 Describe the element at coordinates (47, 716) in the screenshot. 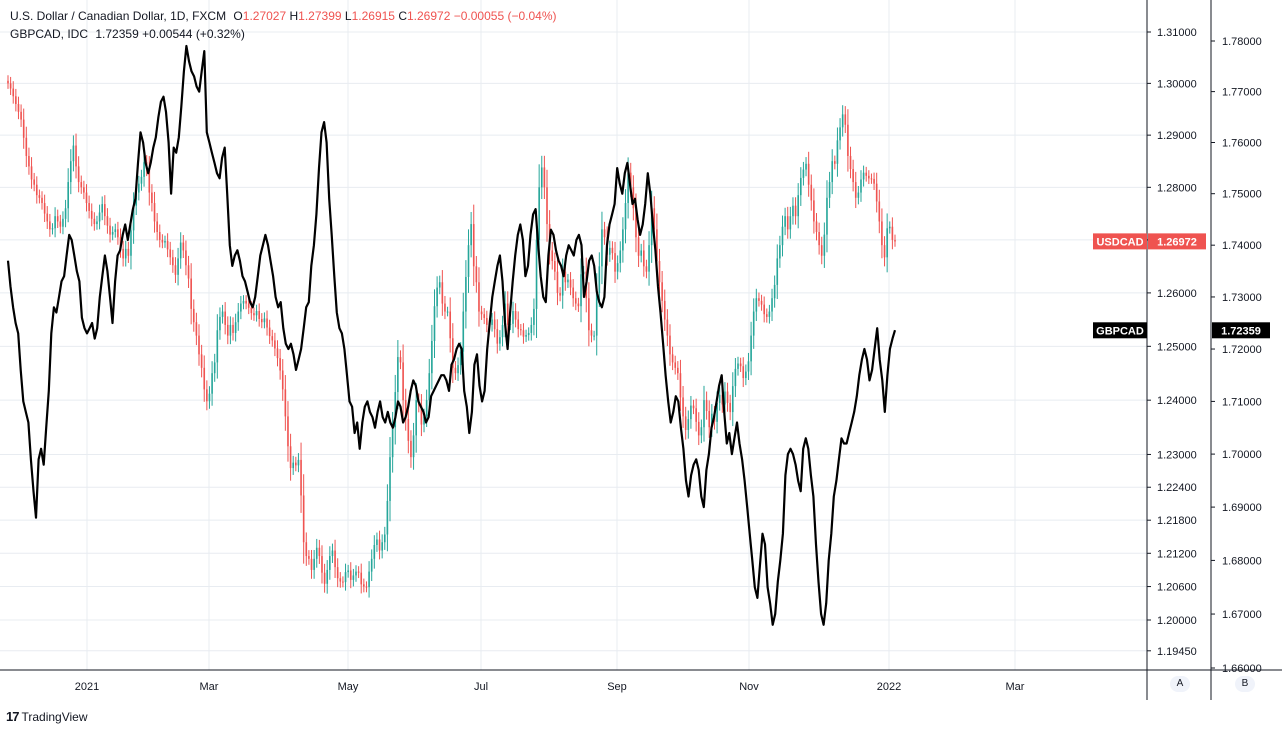

I see `tradingview-logo: 17 TradingView` at that location.